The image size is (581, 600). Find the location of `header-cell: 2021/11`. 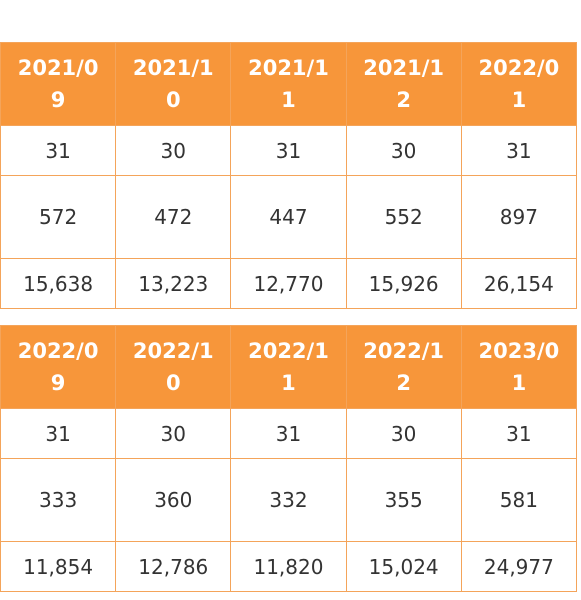

header-cell: 2021/11 is located at coordinates (288, 84).